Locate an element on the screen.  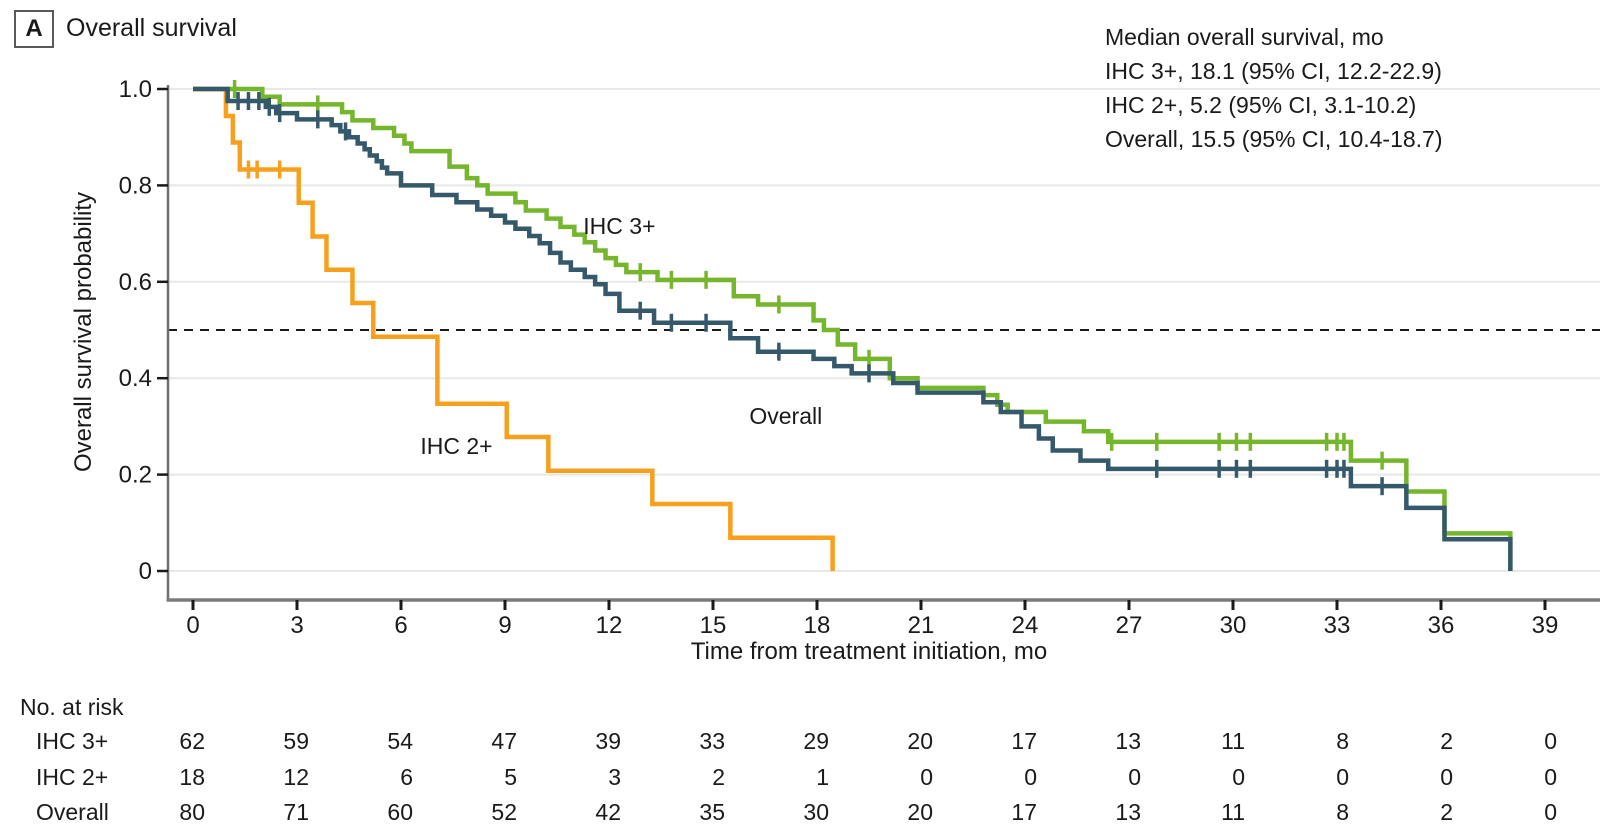
risk-value: 12 is located at coordinates (296, 777).